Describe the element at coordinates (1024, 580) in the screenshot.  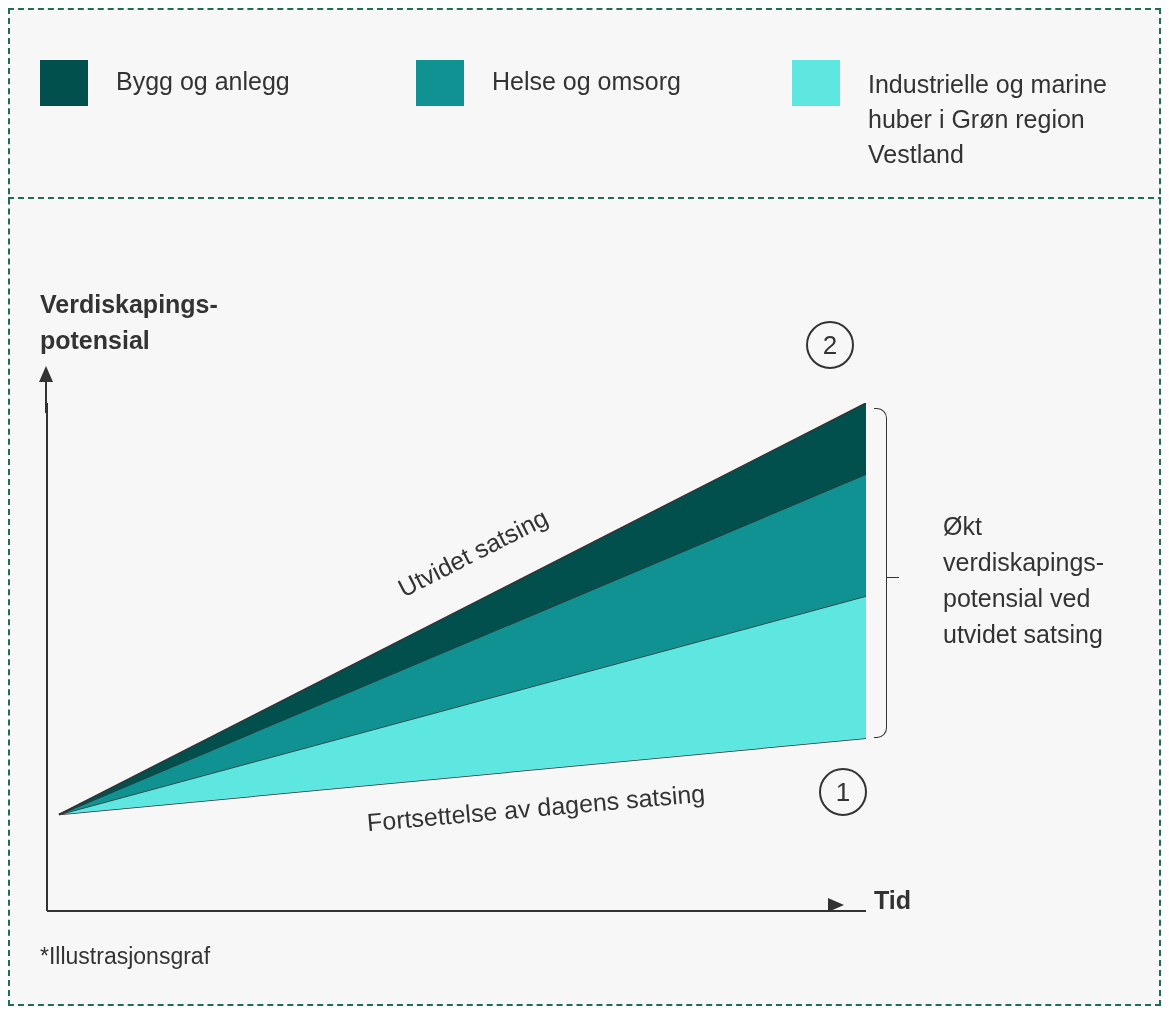
I see `annotation: Økt verdiskapings-potensial ved utvidet satsing` at that location.